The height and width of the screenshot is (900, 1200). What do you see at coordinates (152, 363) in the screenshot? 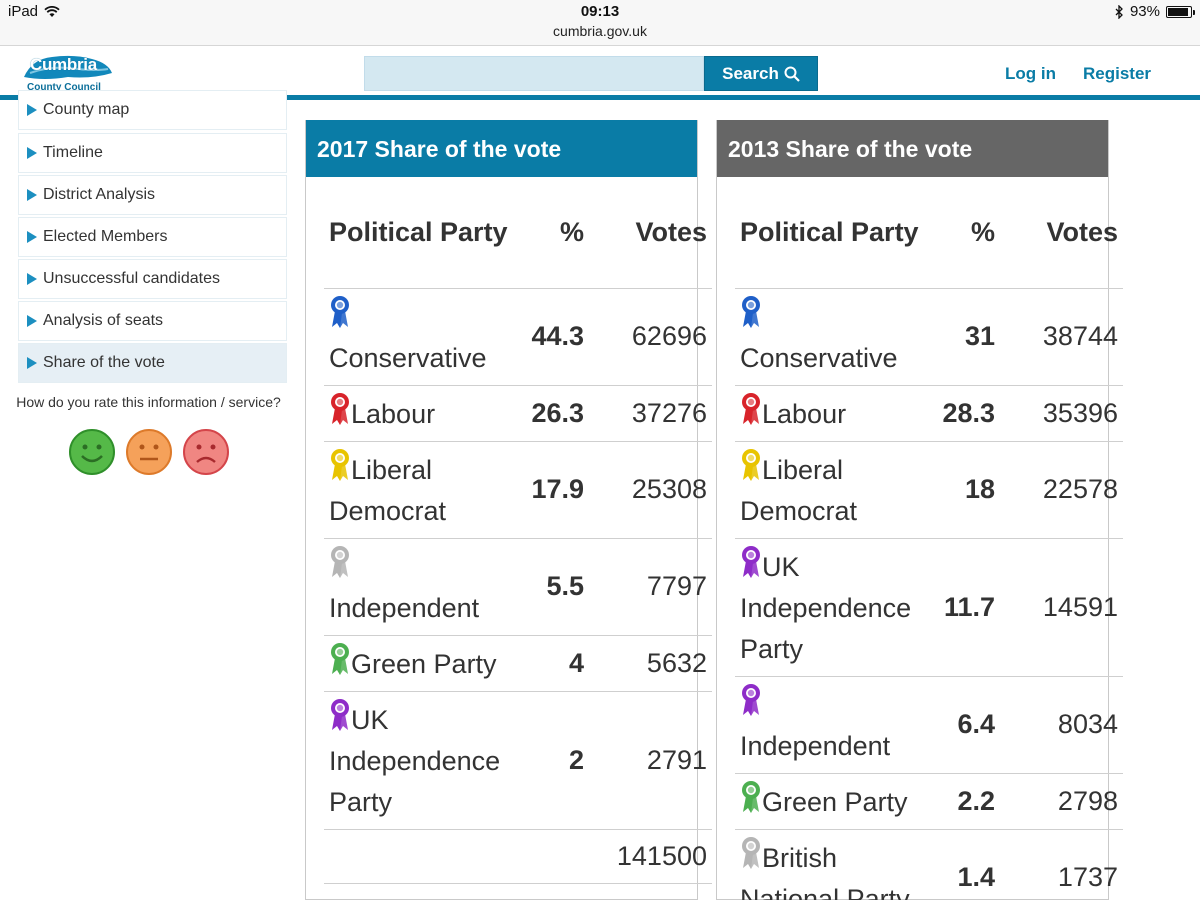
I see `sidebar-item-share-of-the-vote: Share of the vote` at bounding box center [152, 363].